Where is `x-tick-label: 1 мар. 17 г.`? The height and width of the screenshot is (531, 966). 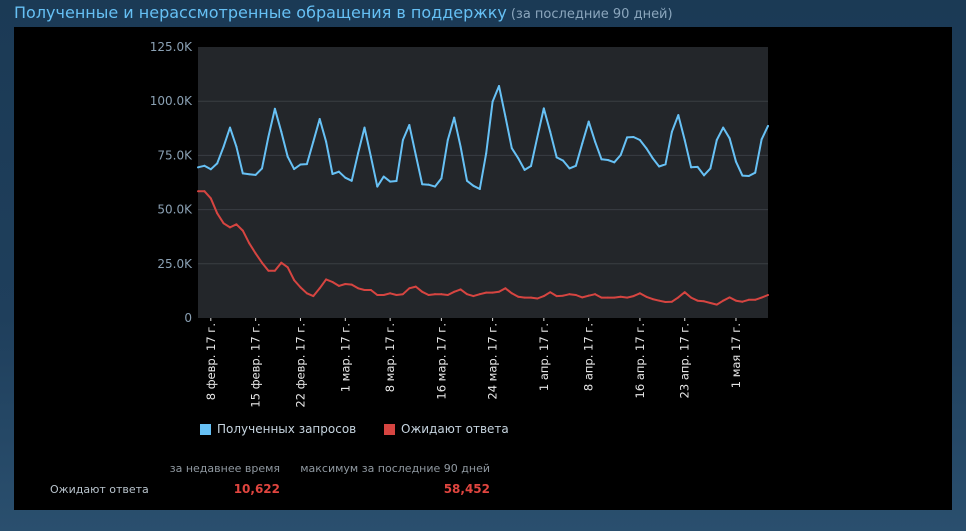
x-tick-label: 1 мар. 17 г. is located at coordinates (345, 357).